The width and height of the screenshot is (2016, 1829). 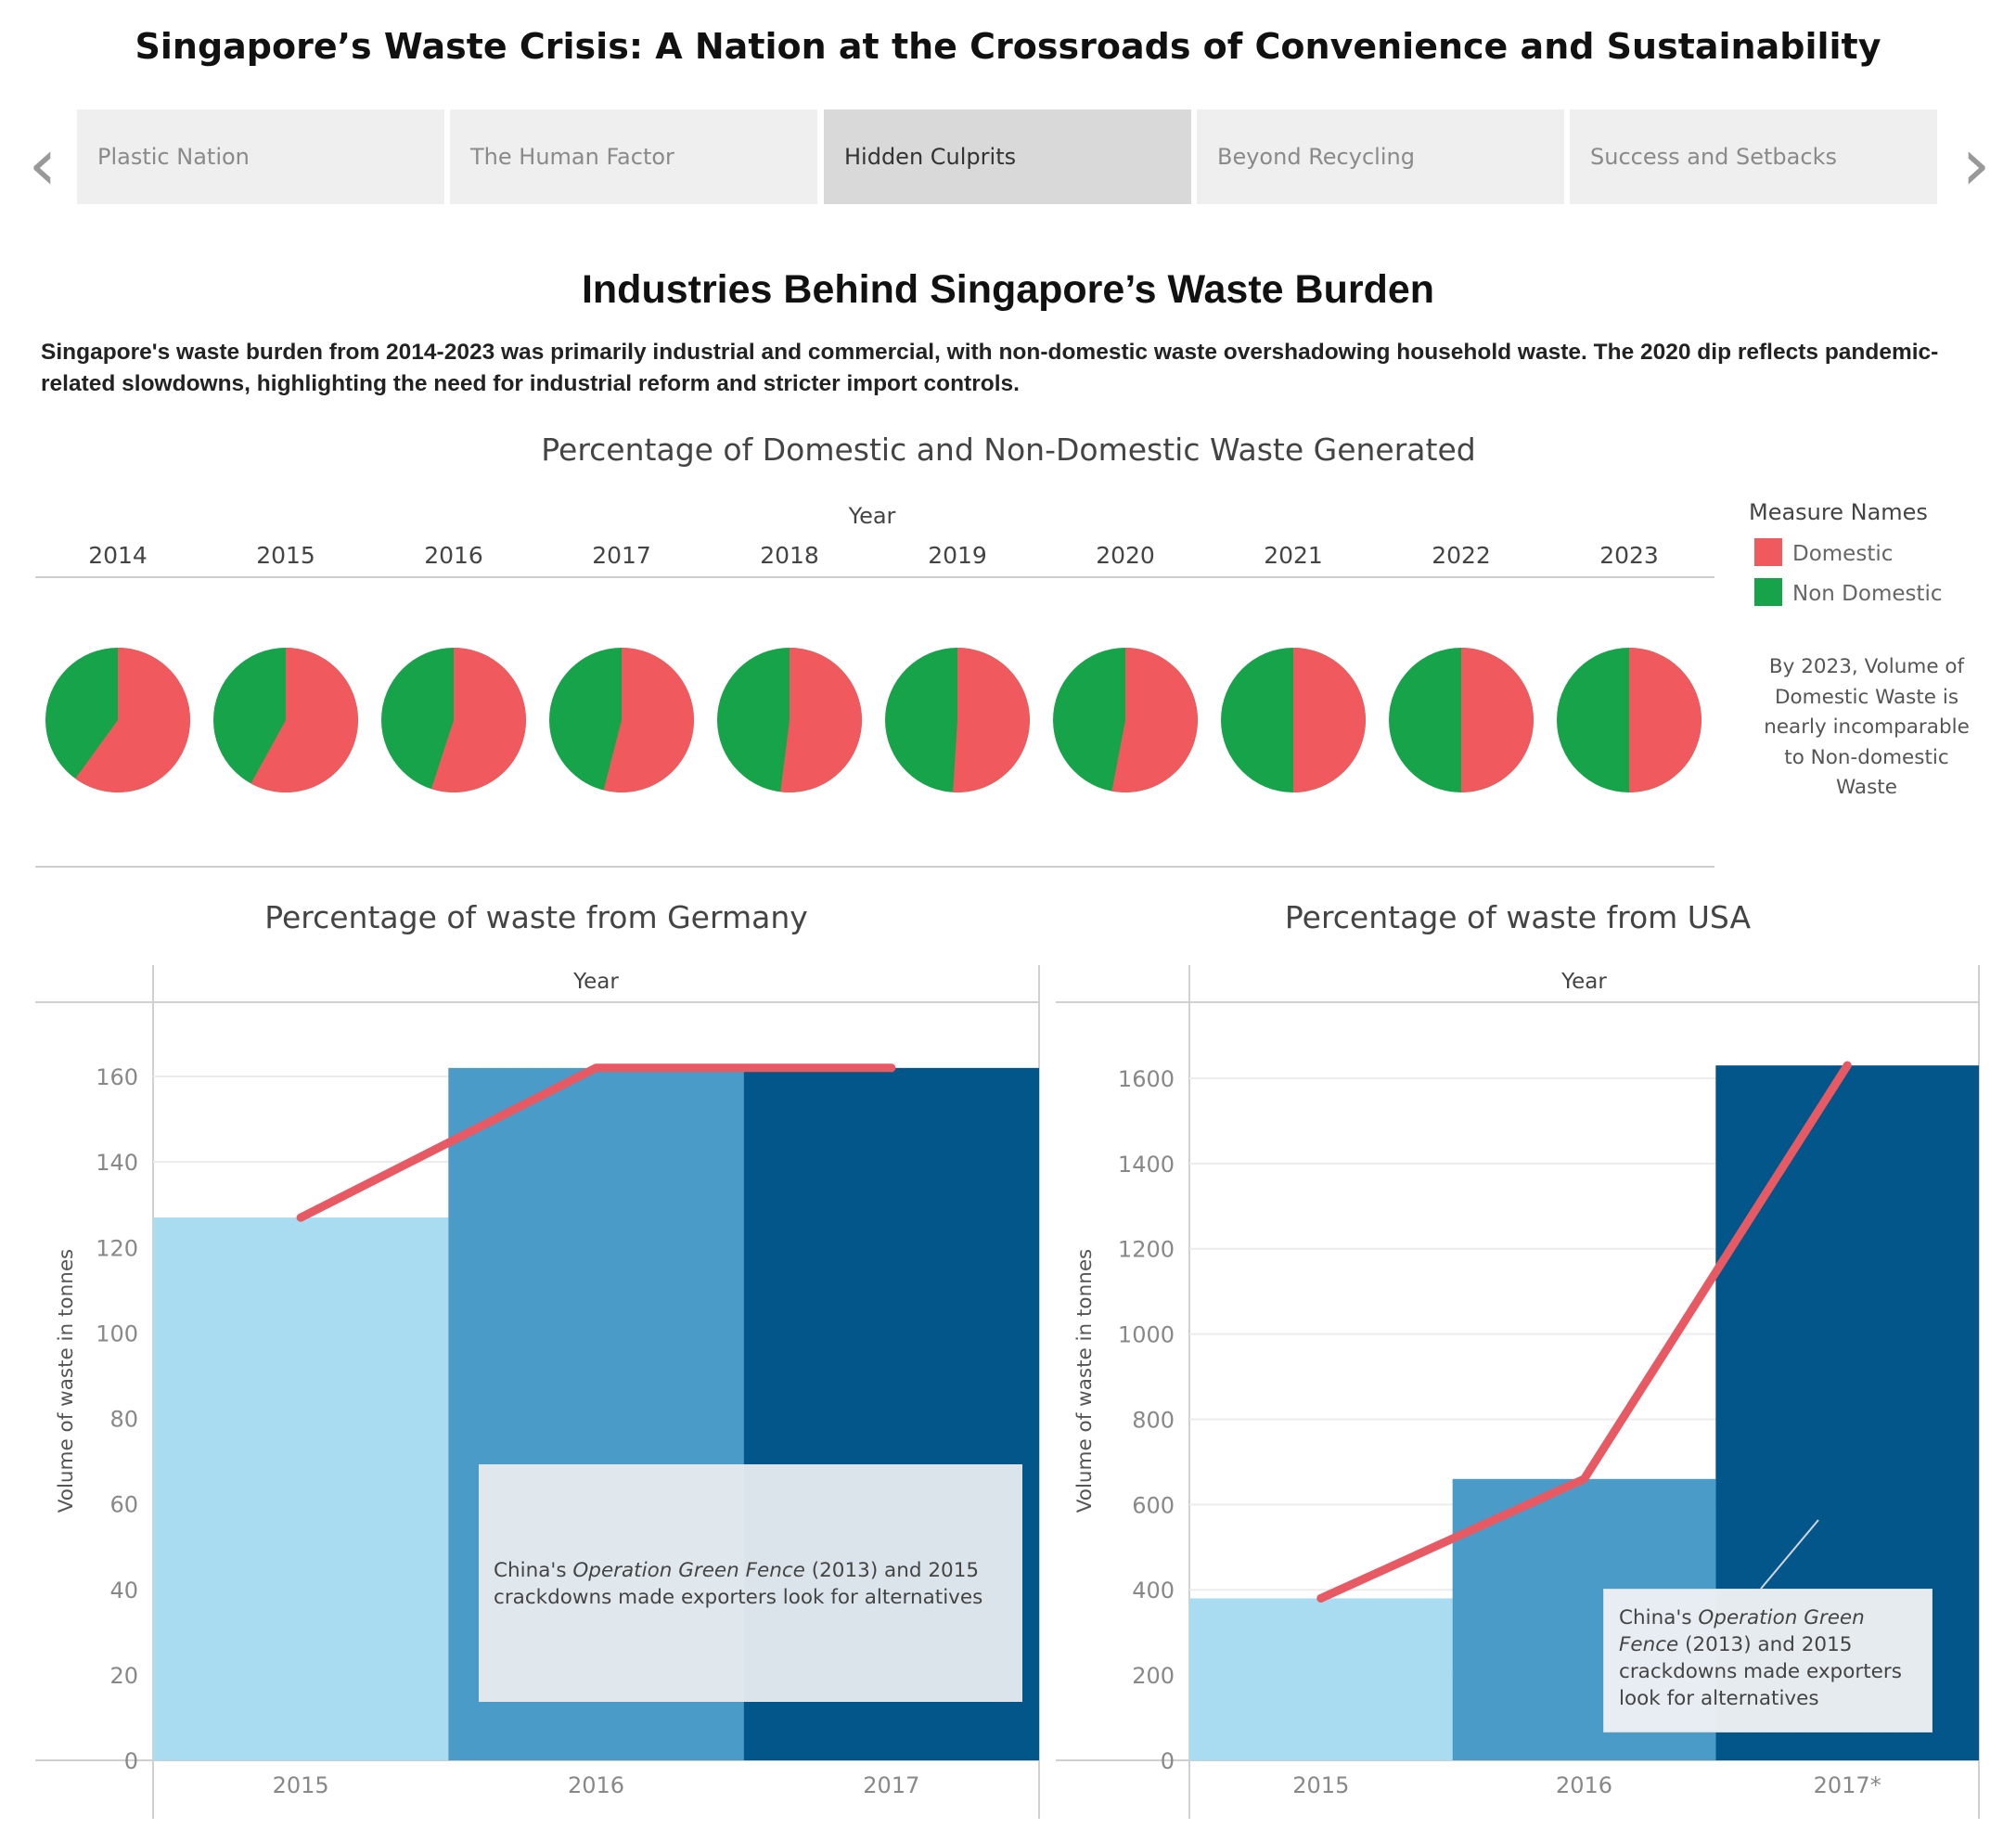 I want to click on y-tick-label: 60, so click(x=124, y=1505).